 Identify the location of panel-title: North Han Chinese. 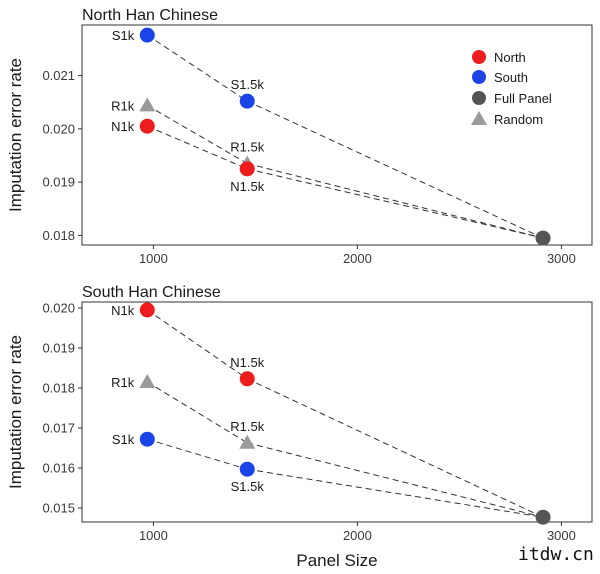
(150, 15).